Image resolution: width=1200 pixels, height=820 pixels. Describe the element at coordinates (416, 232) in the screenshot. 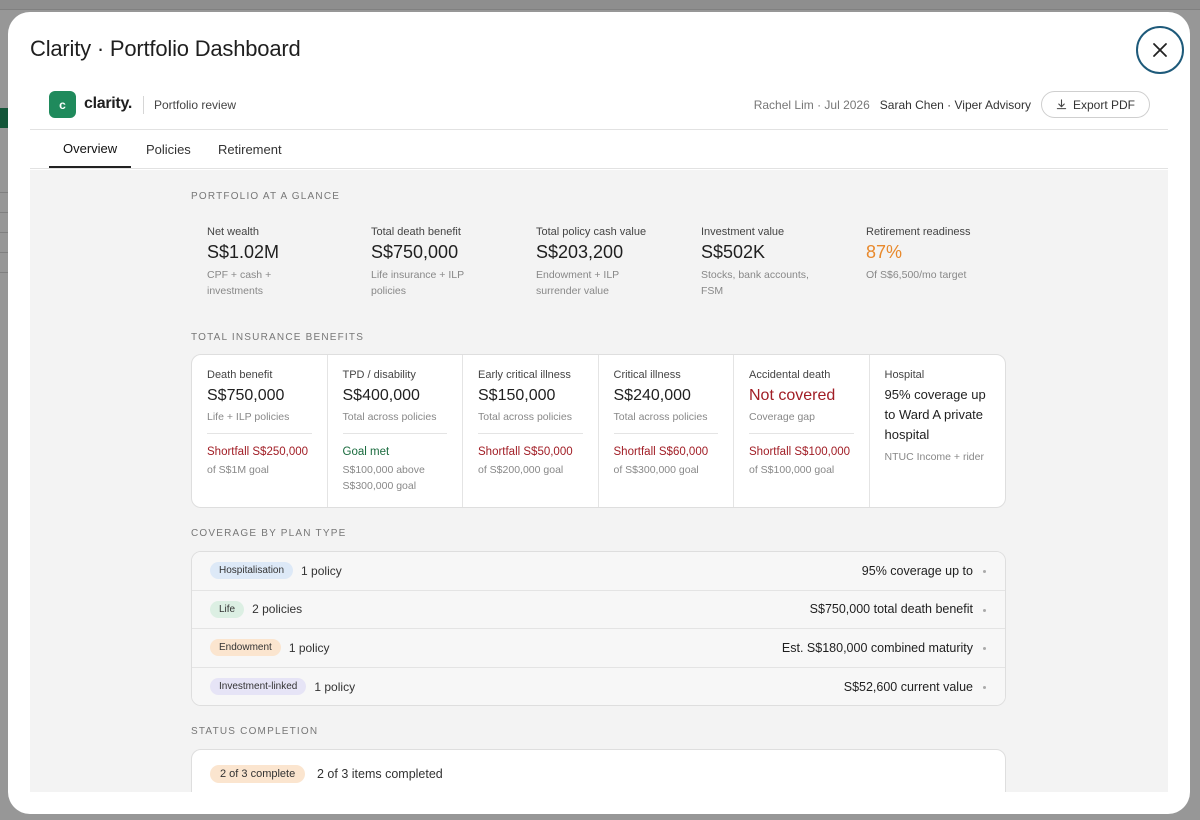

I see `stat-label: Total death benefit` at that location.